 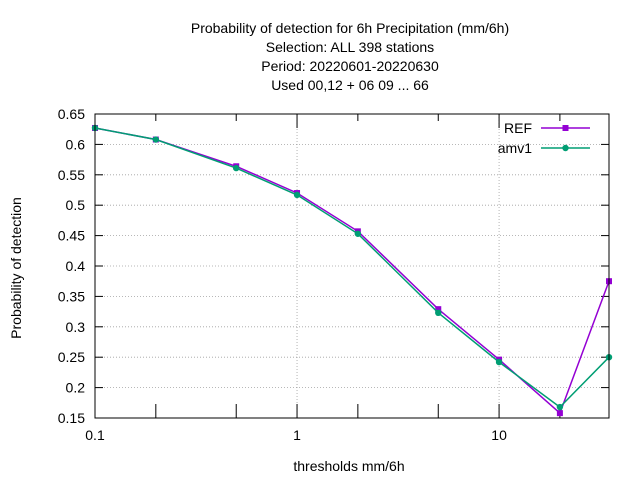 I want to click on legend-label-REF: REF, so click(x=518, y=128).